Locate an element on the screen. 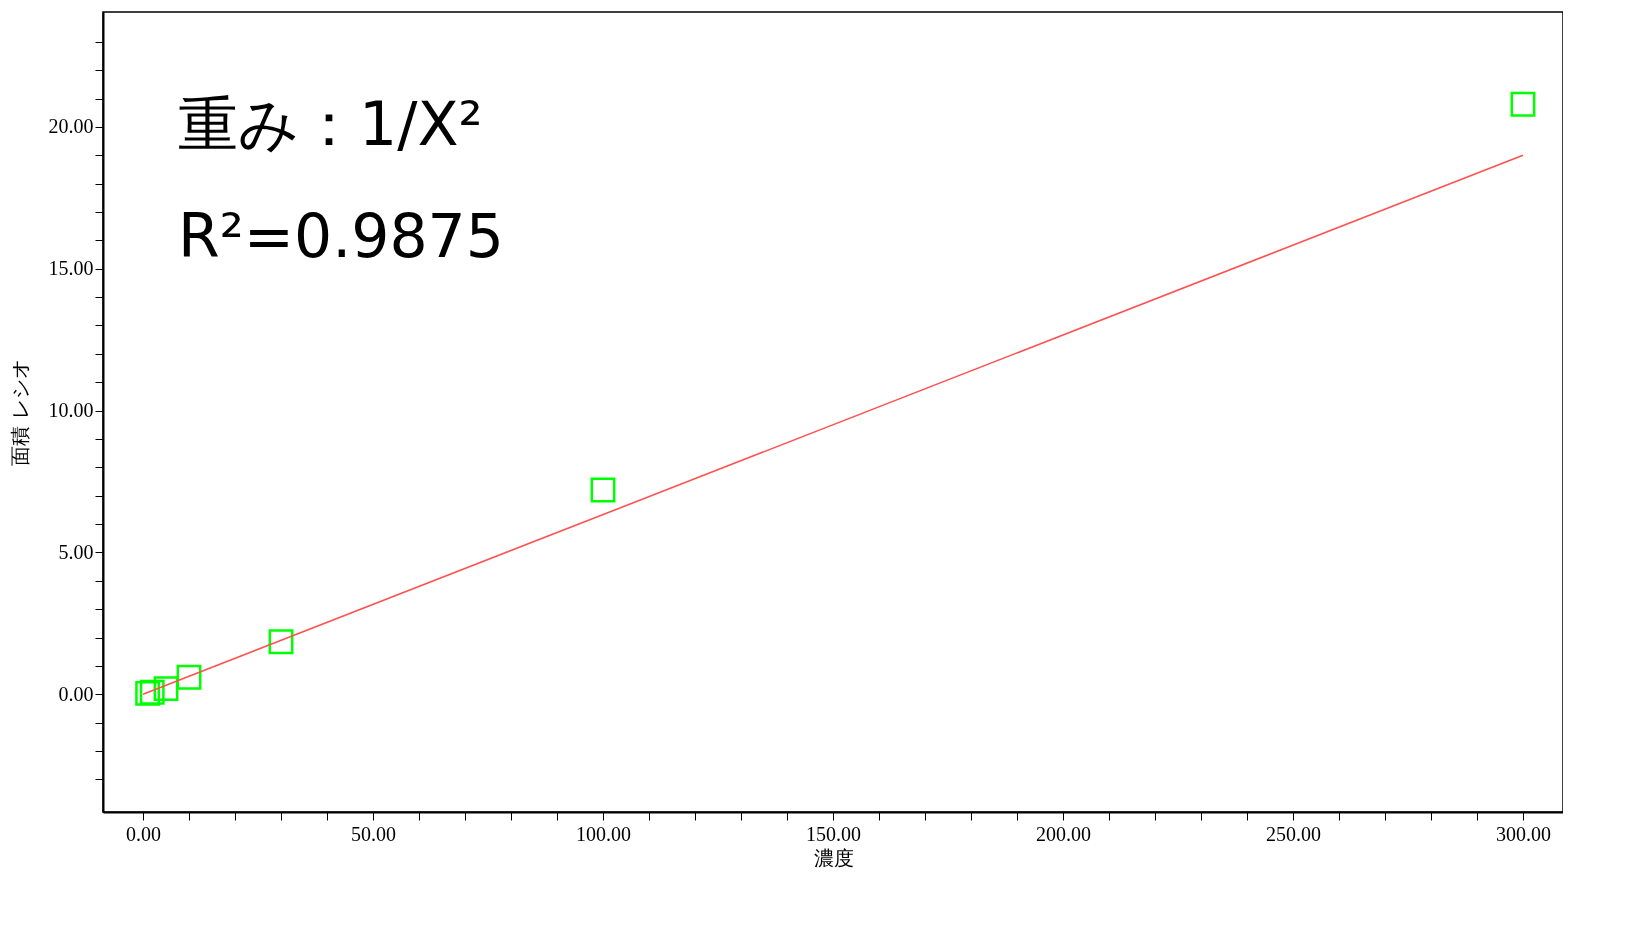 The image size is (1625, 932). y-axis-title: 面積 レシオ is located at coordinates (19, 412).